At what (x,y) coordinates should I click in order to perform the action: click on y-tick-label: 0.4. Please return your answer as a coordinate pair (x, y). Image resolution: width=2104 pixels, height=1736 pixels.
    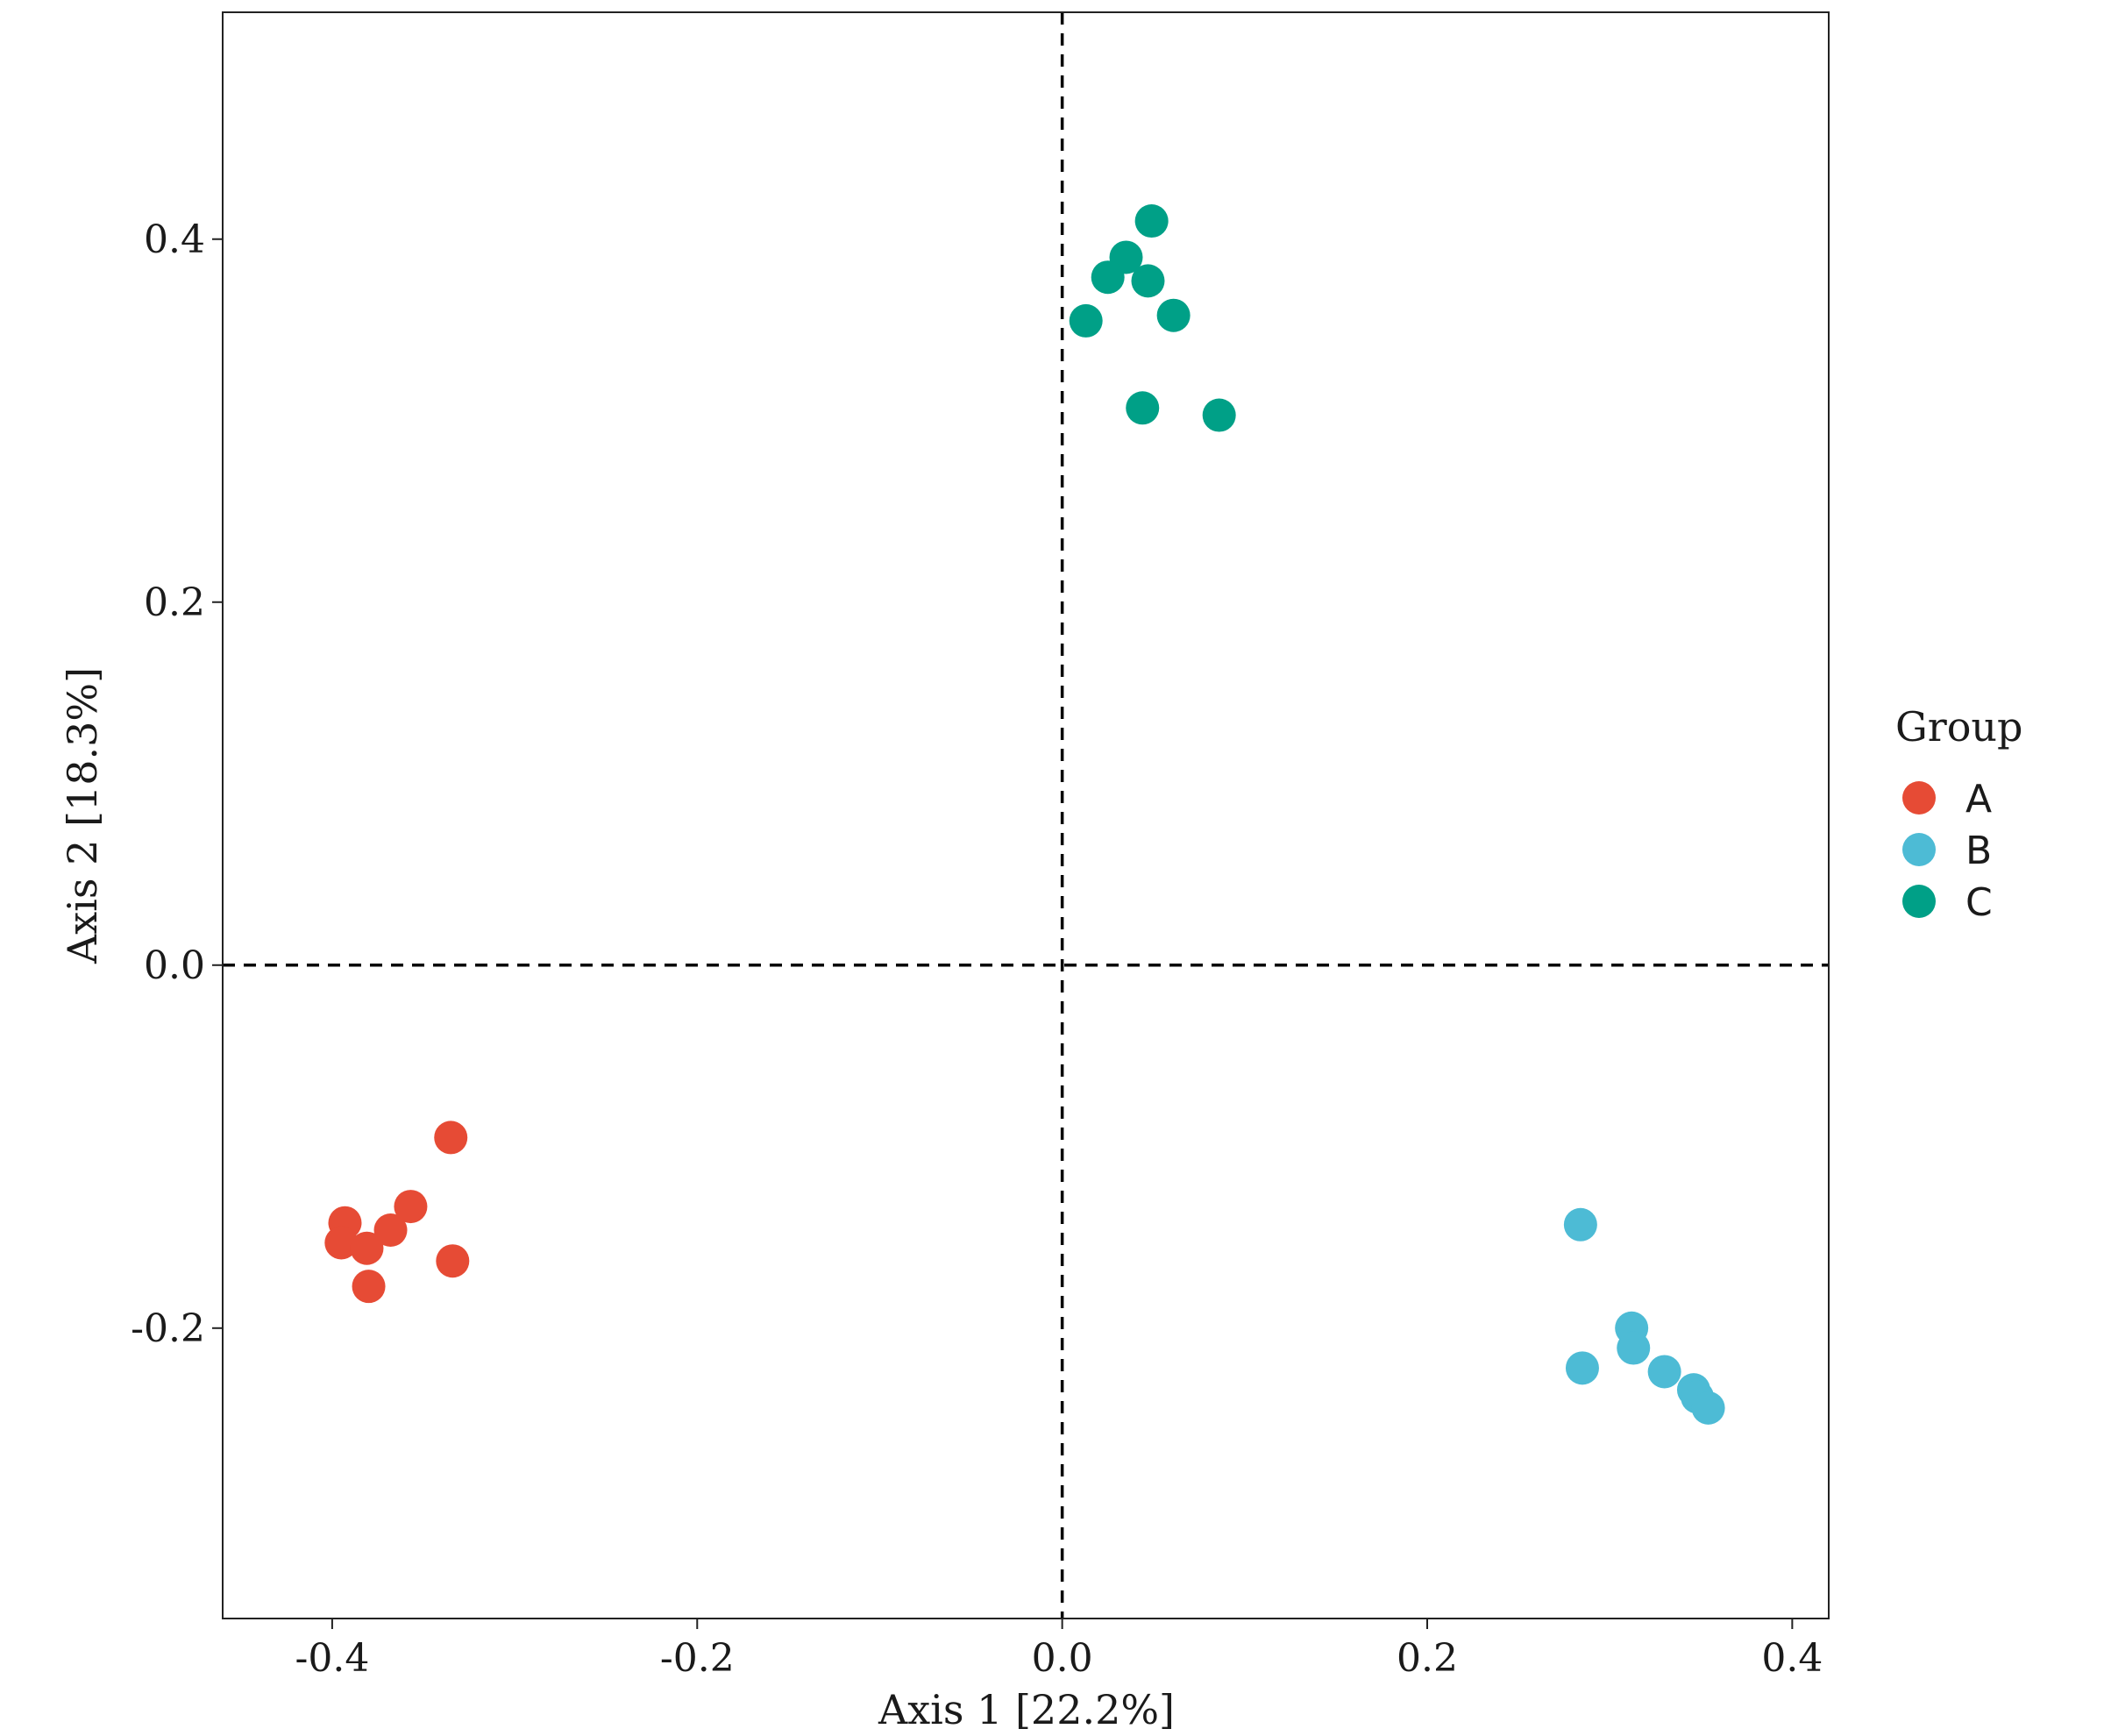
    Looking at the image, I should click on (174, 239).